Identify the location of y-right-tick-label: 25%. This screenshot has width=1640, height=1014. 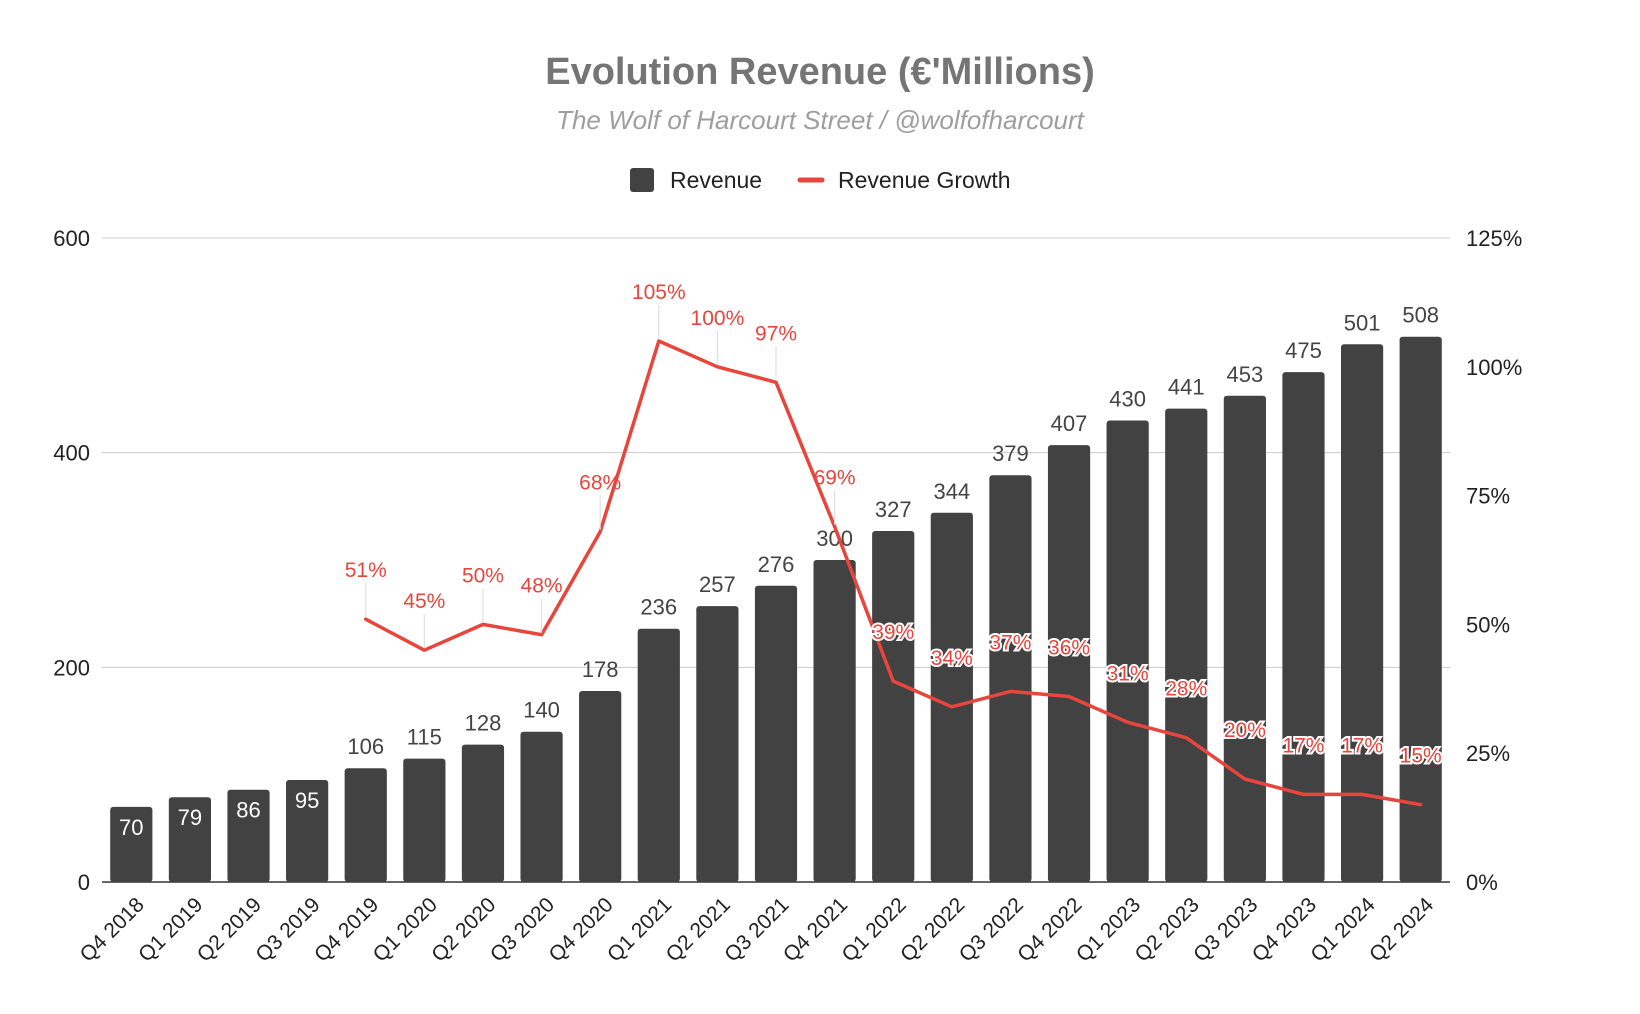
(1488, 753).